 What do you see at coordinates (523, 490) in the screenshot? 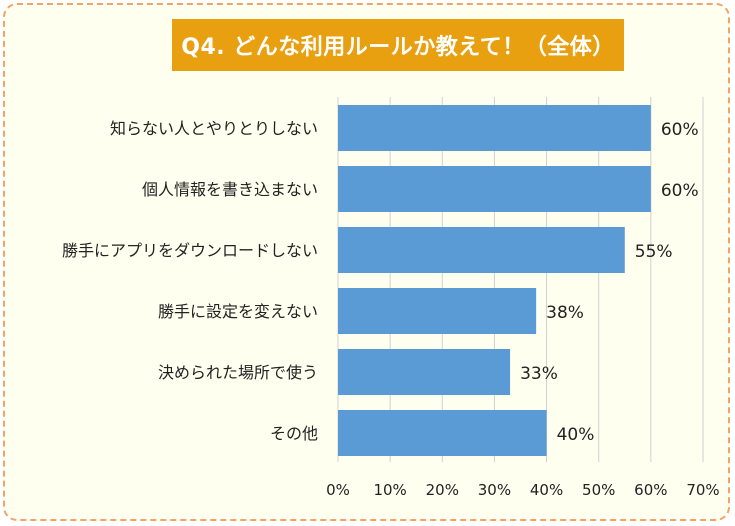
I see `x-axis-tick-labels: 0% 10% 20% 30% 40% 50% 60% 70%` at bounding box center [523, 490].